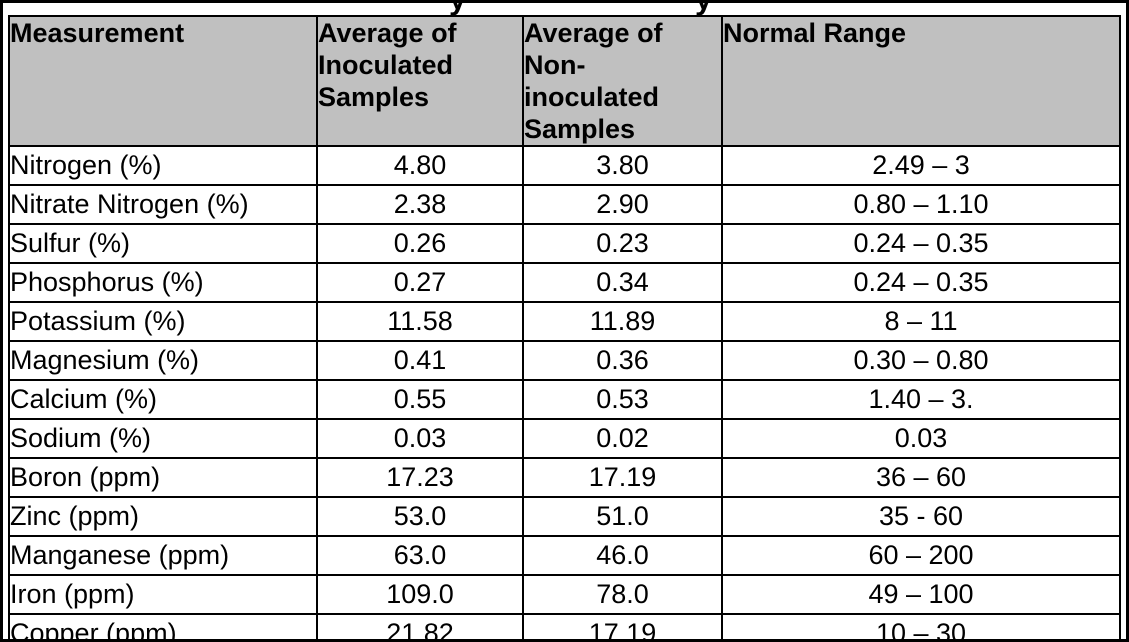 This screenshot has height=642, width=1129. Describe the element at coordinates (420, 360) in the screenshot. I see `cell-inoculated: 0.41` at that location.